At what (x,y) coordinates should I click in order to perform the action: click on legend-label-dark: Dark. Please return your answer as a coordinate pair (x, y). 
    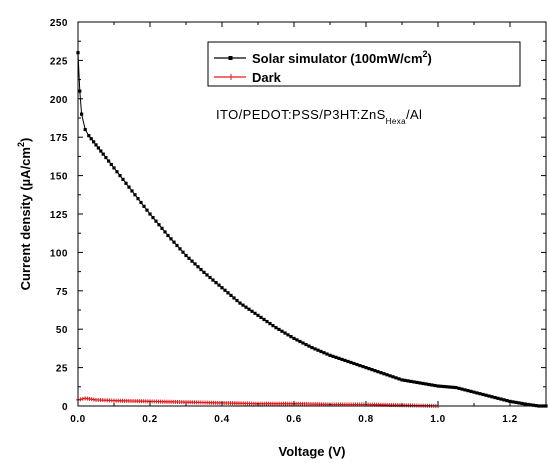
    Looking at the image, I should click on (267, 77).